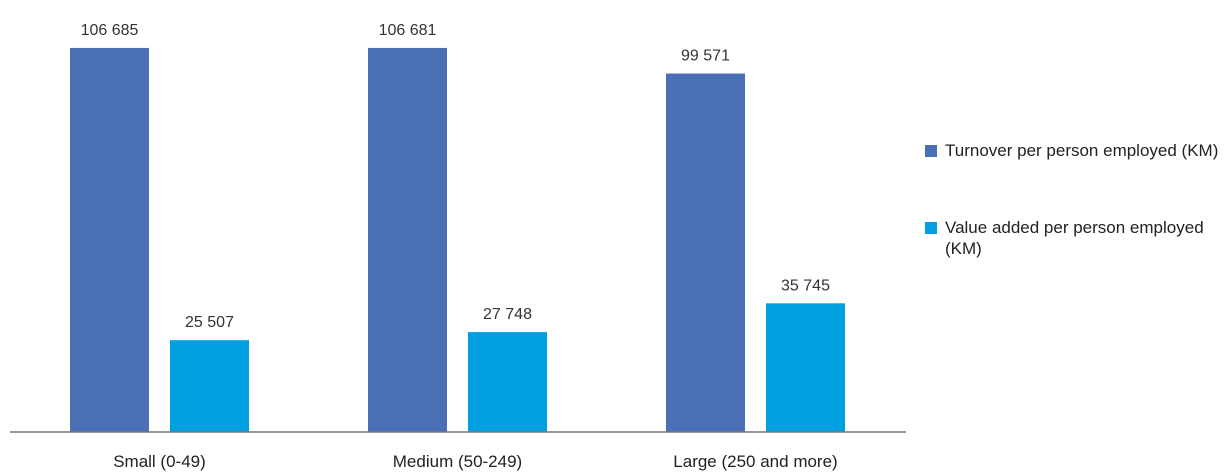  What do you see at coordinates (209, 322) in the screenshot?
I see `value-label-value-added-1: 25 507` at bounding box center [209, 322].